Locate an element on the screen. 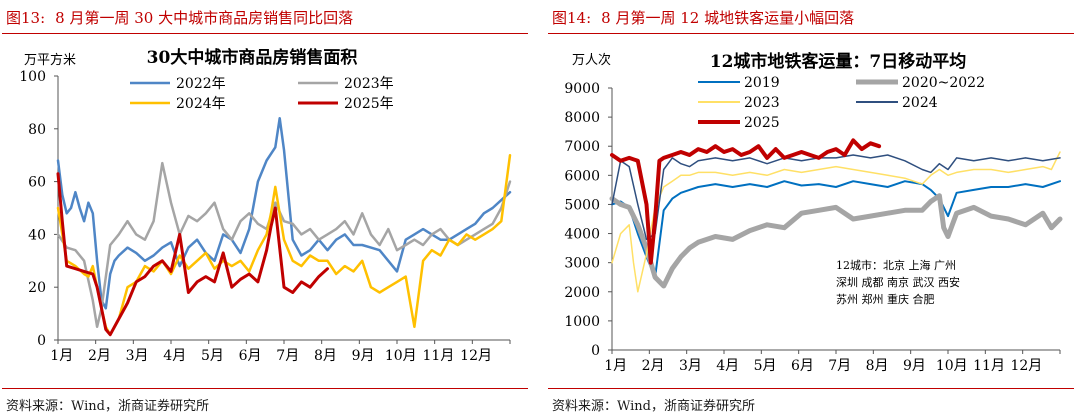 This screenshot has width=1080, height=417. legend-label: 2025年 is located at coordinates (369, 104).